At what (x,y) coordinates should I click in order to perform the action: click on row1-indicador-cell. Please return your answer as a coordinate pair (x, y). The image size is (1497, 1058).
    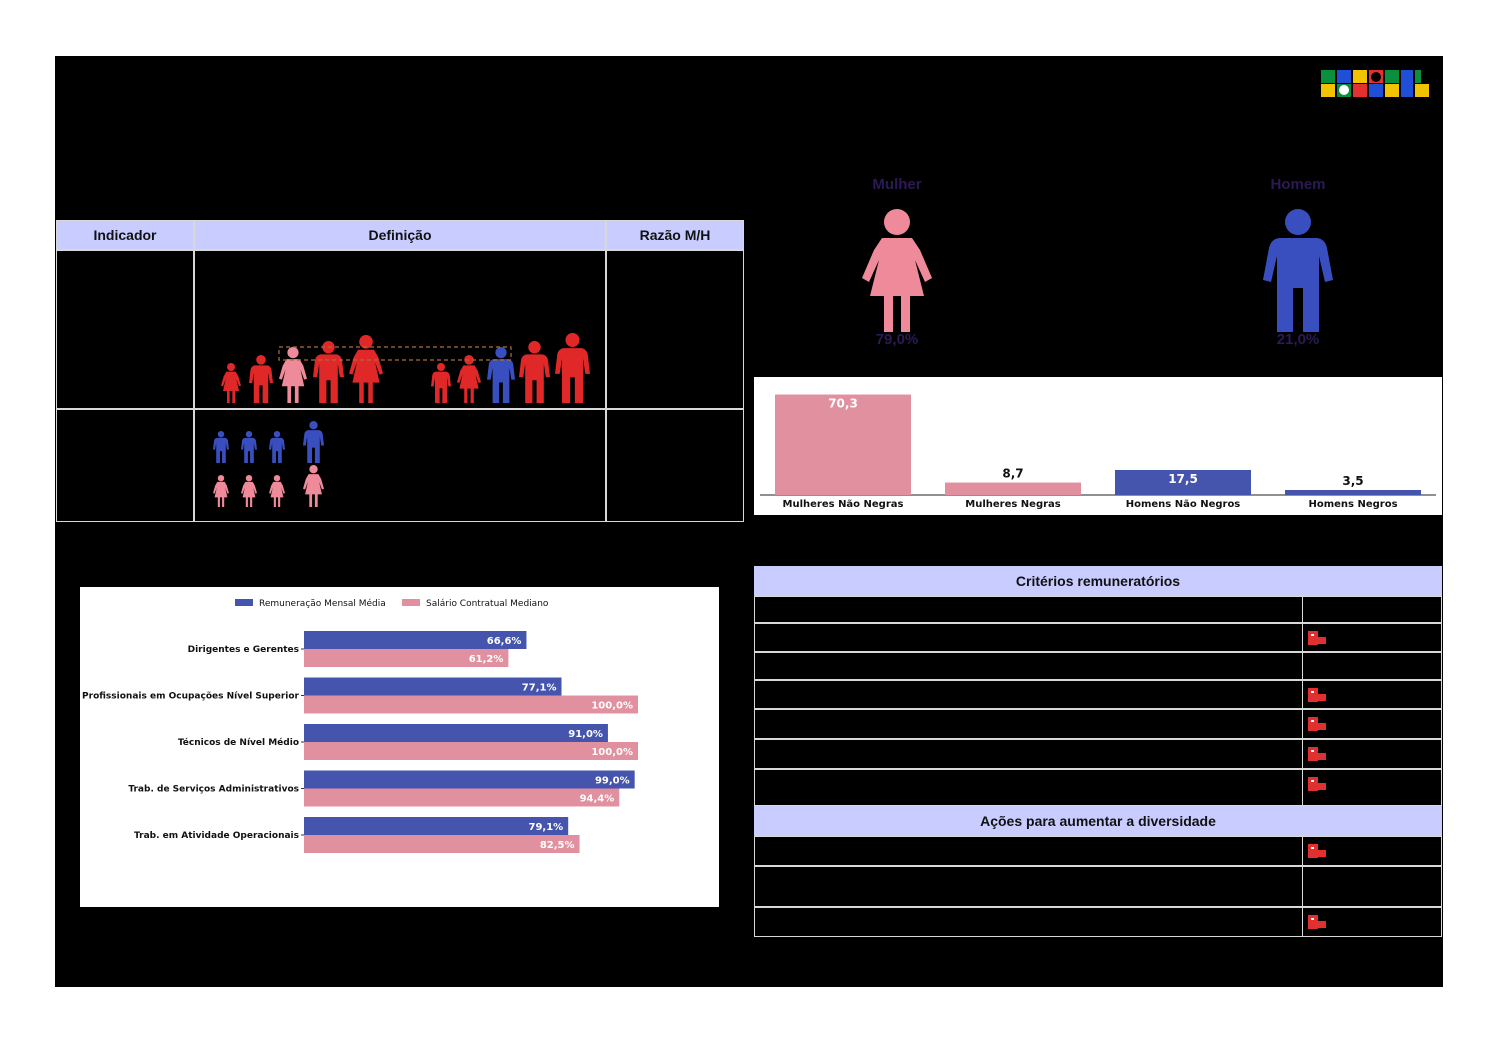
    Looking at the image, I should click on (125, 329).